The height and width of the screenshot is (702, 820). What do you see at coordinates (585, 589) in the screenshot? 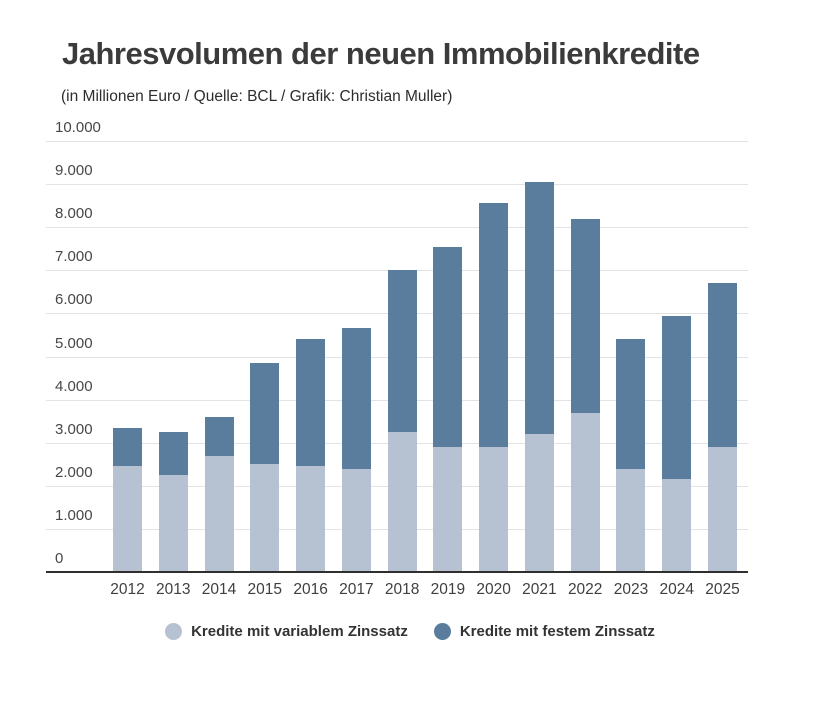
I see `x-tick-label-2022: 2022` at bounding box center [585, 589].